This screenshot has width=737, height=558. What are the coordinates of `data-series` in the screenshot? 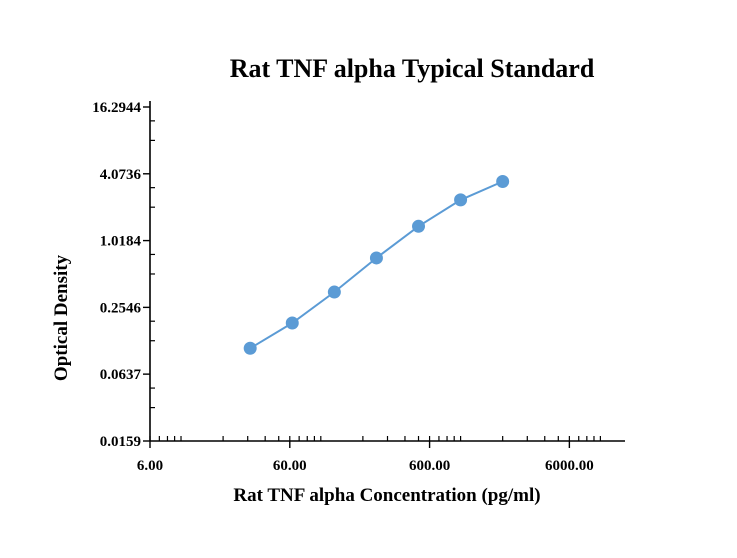 It's located at (376, 265).